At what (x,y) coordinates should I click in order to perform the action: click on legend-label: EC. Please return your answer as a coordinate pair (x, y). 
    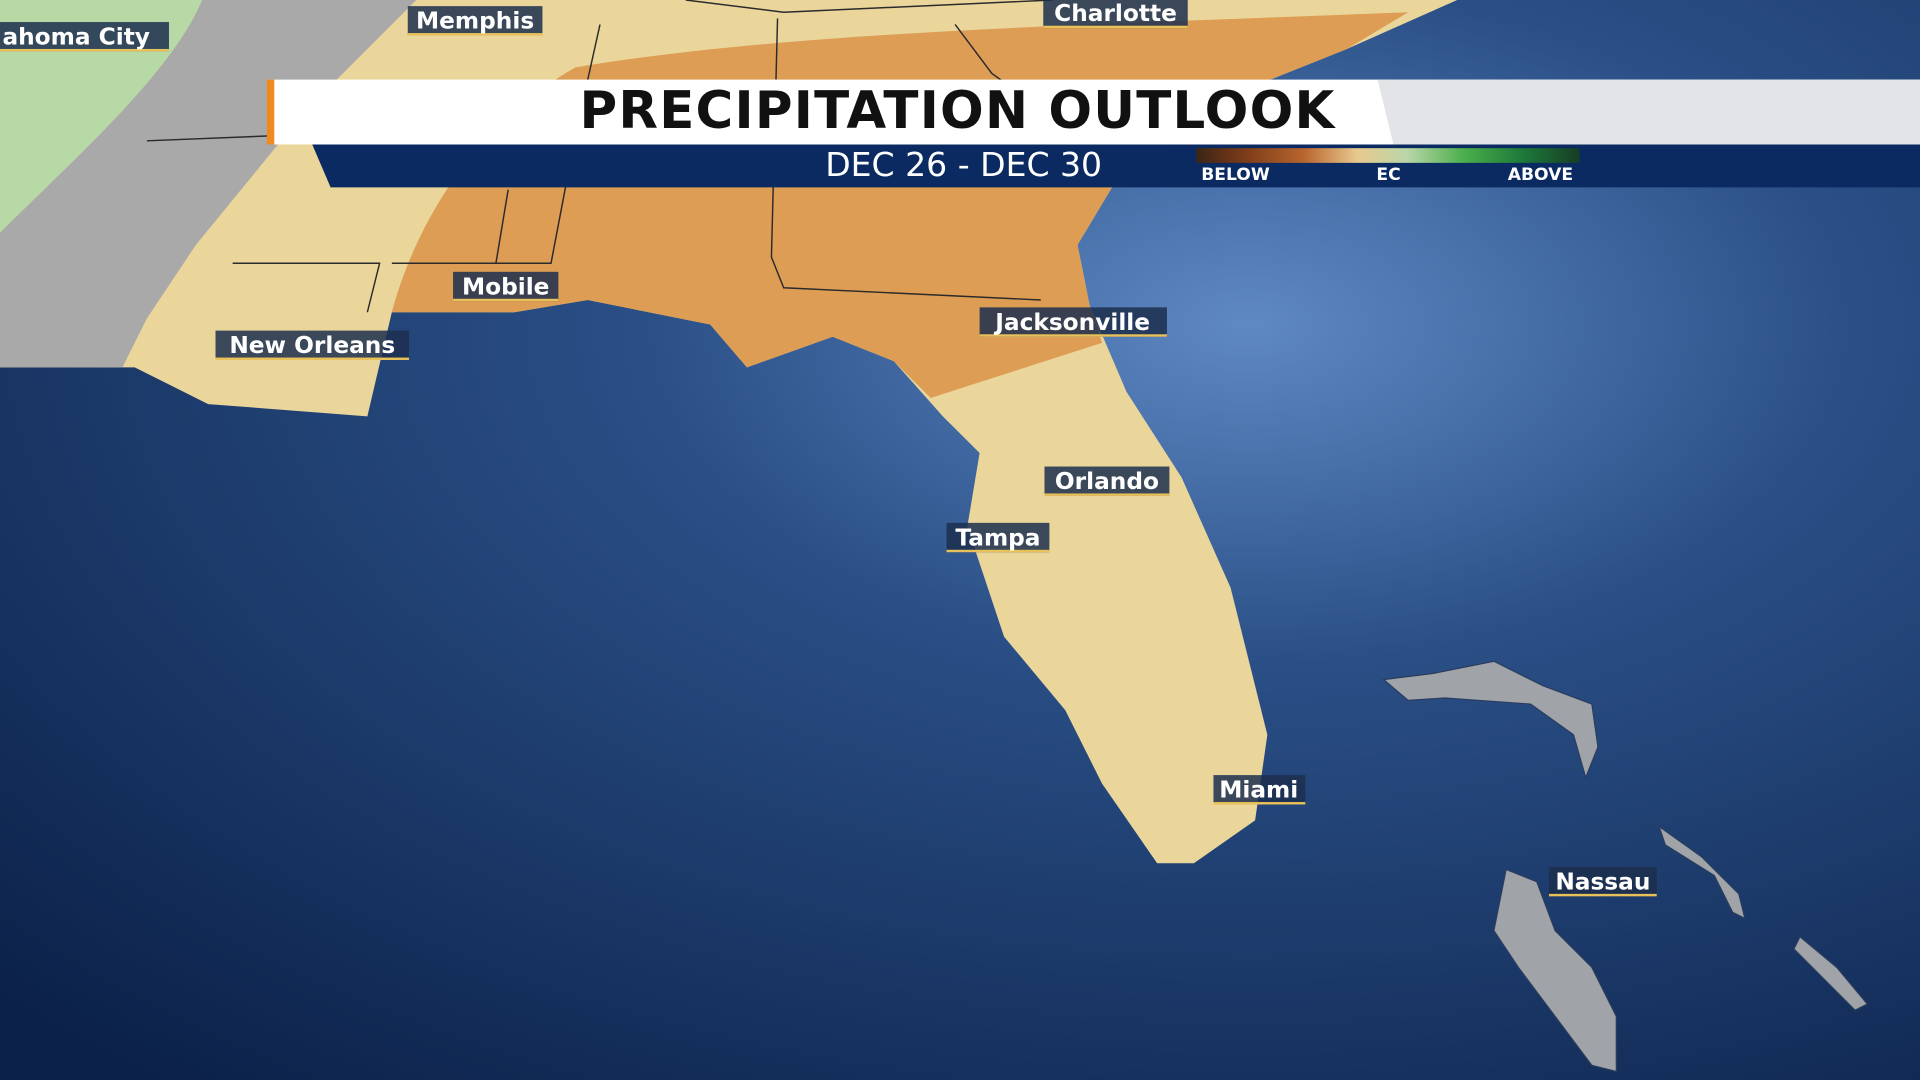
    Looking at the image, I should click on (1388, 175).